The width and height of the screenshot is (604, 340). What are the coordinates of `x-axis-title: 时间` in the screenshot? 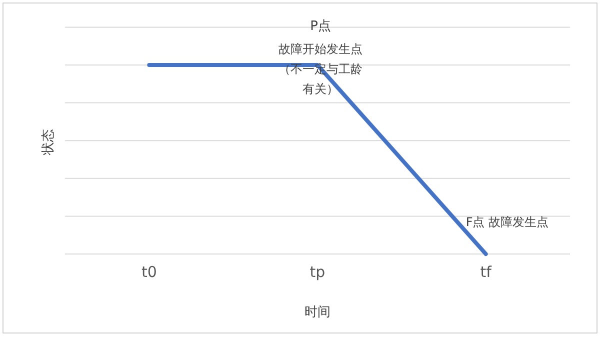 It's located at (317, 312).